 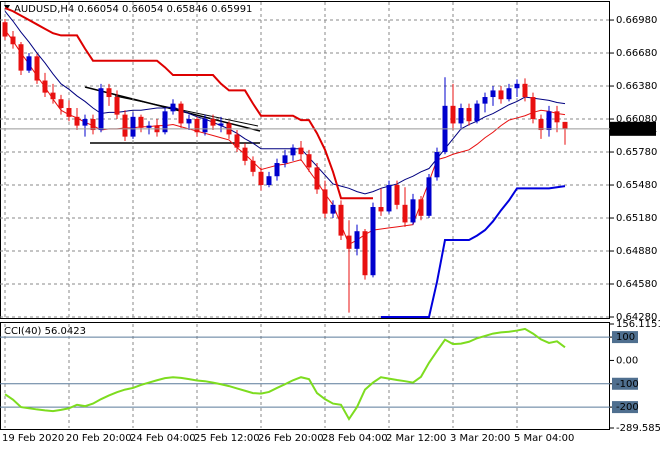 I want to click on y-tick-label: 0.00, so click(x=627, y=360).